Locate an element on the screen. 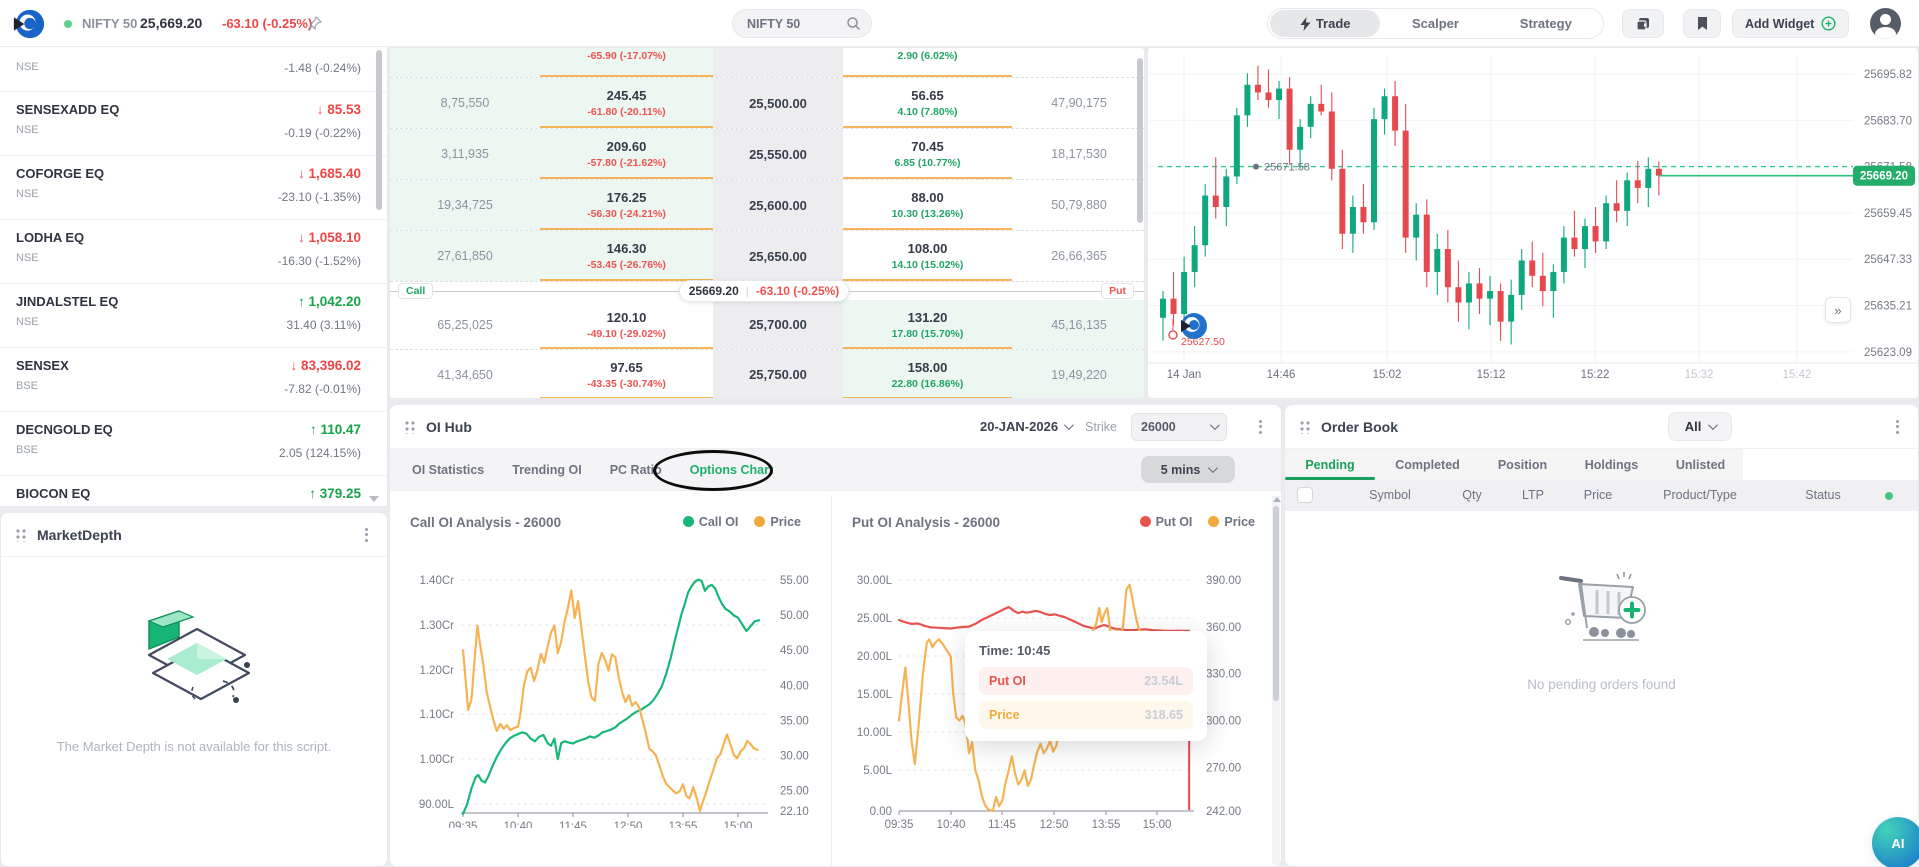  call-ltp: 245.45 is located at coordinates (626, 95).